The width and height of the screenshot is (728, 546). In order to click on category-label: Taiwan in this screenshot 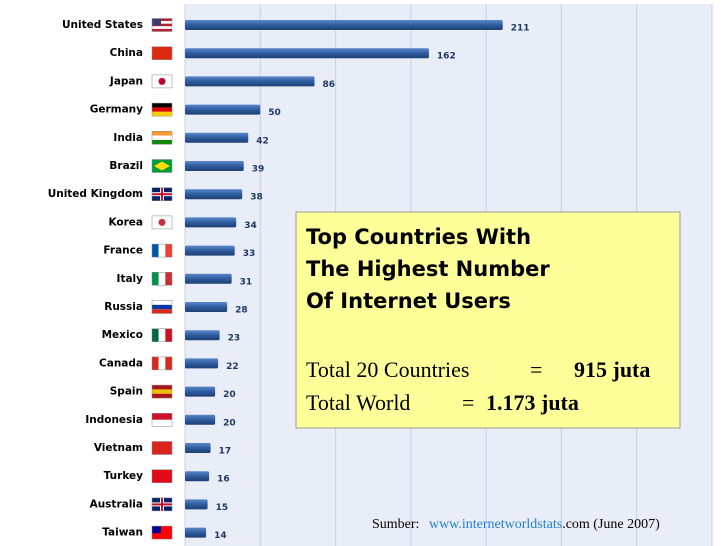, I will do `click(122, 533)`.